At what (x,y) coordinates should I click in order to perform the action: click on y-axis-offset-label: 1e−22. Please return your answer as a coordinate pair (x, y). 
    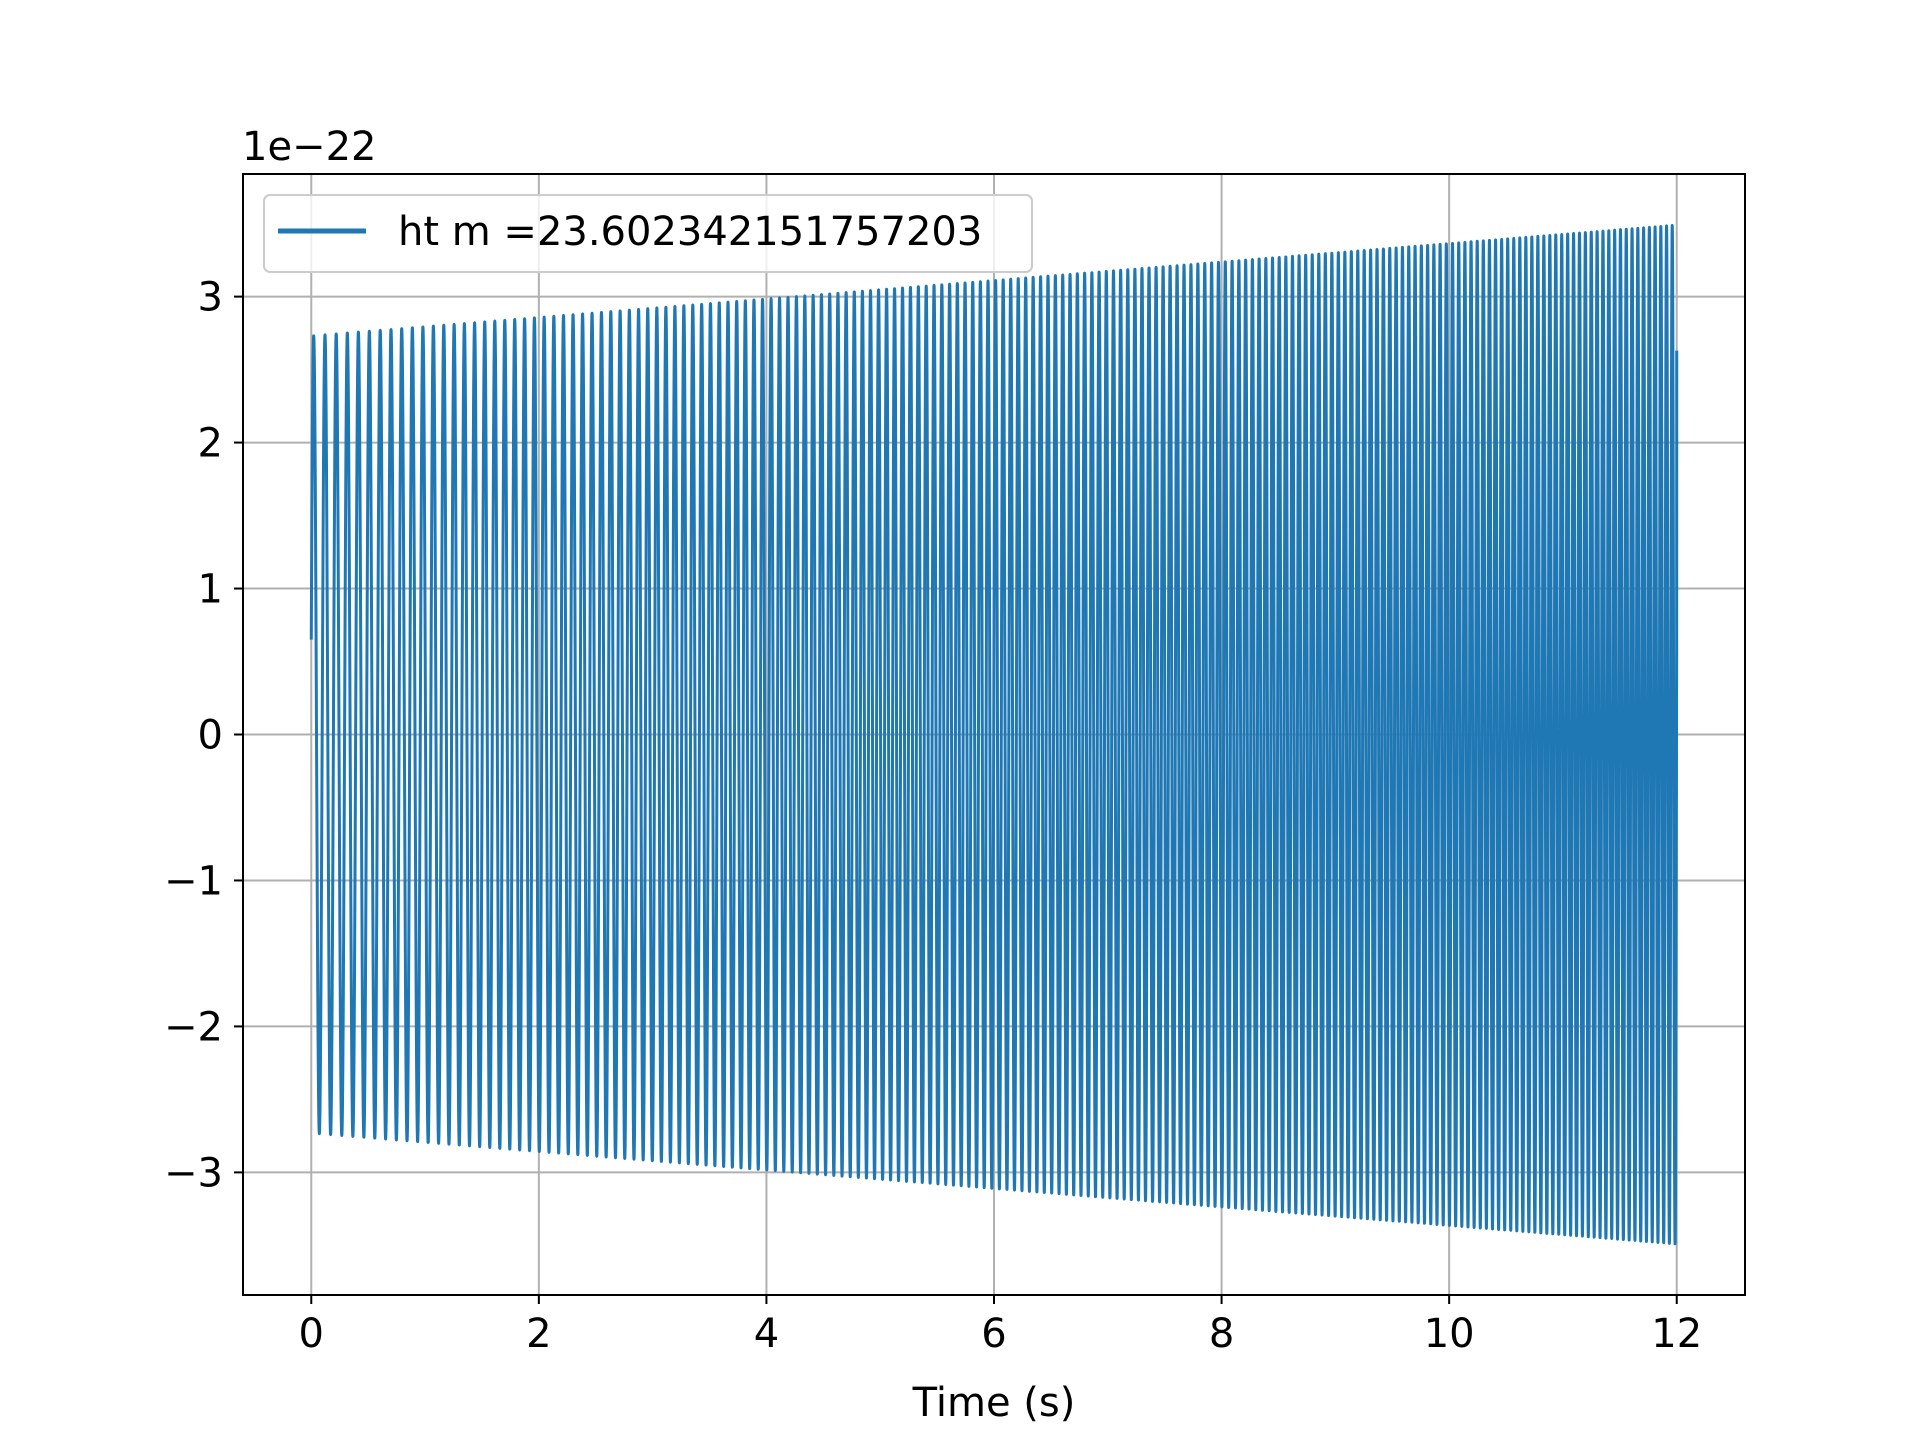
    Looking at the image, I should click on (309, 147).